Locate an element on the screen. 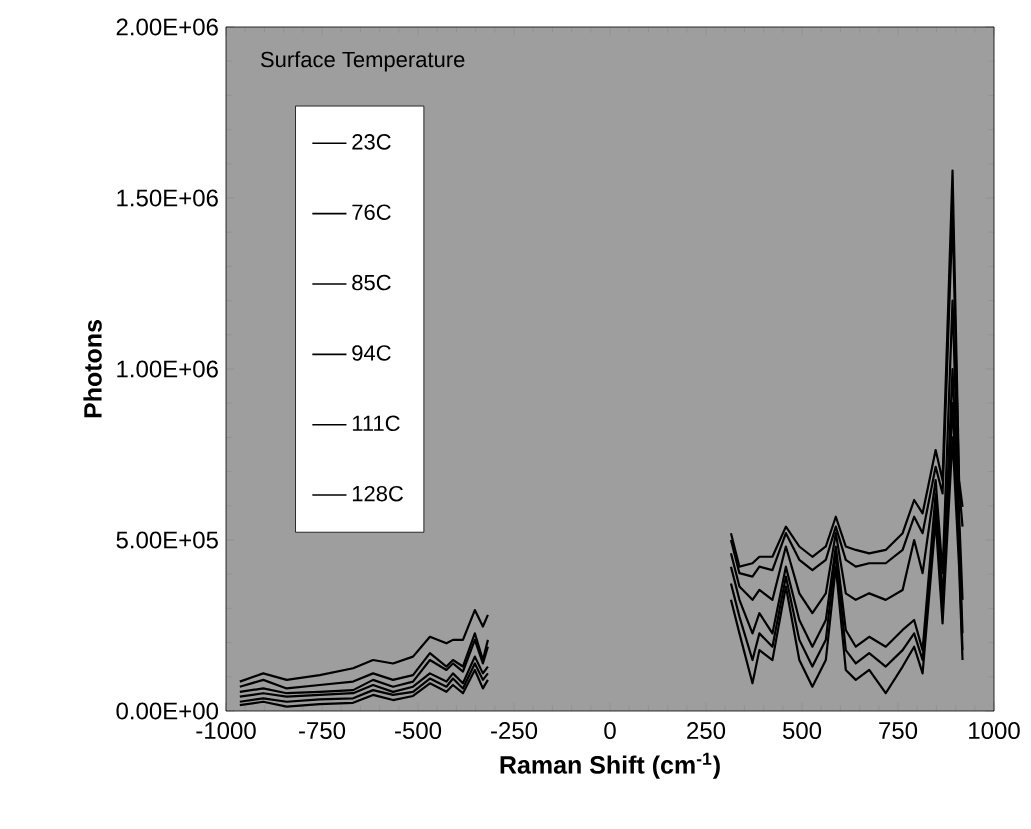  x-tick-label: 1000 is located at coordinates (994, 731).